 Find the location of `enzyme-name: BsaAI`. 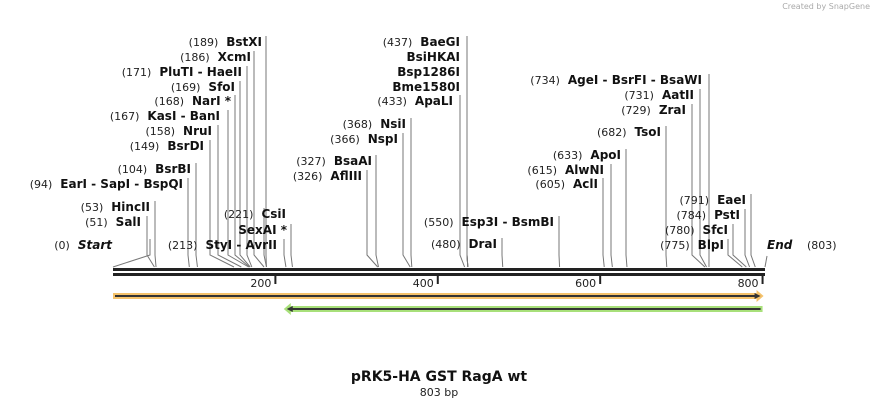

enzyme-name: BsaAI is located at coordinates (353, 161).